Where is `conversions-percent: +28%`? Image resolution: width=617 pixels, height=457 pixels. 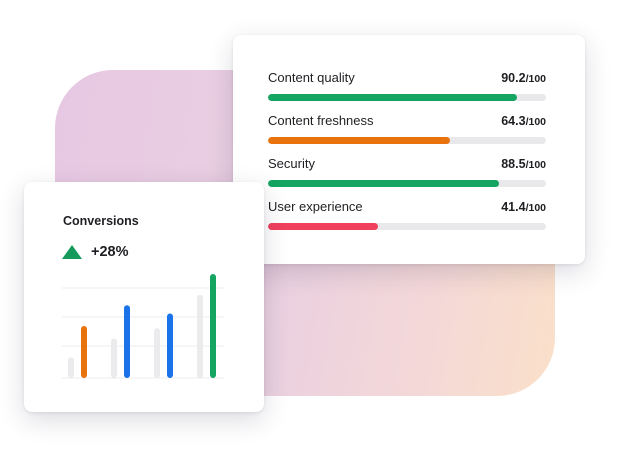 conversions-percent: +28% is located at coordinates (110, 252).